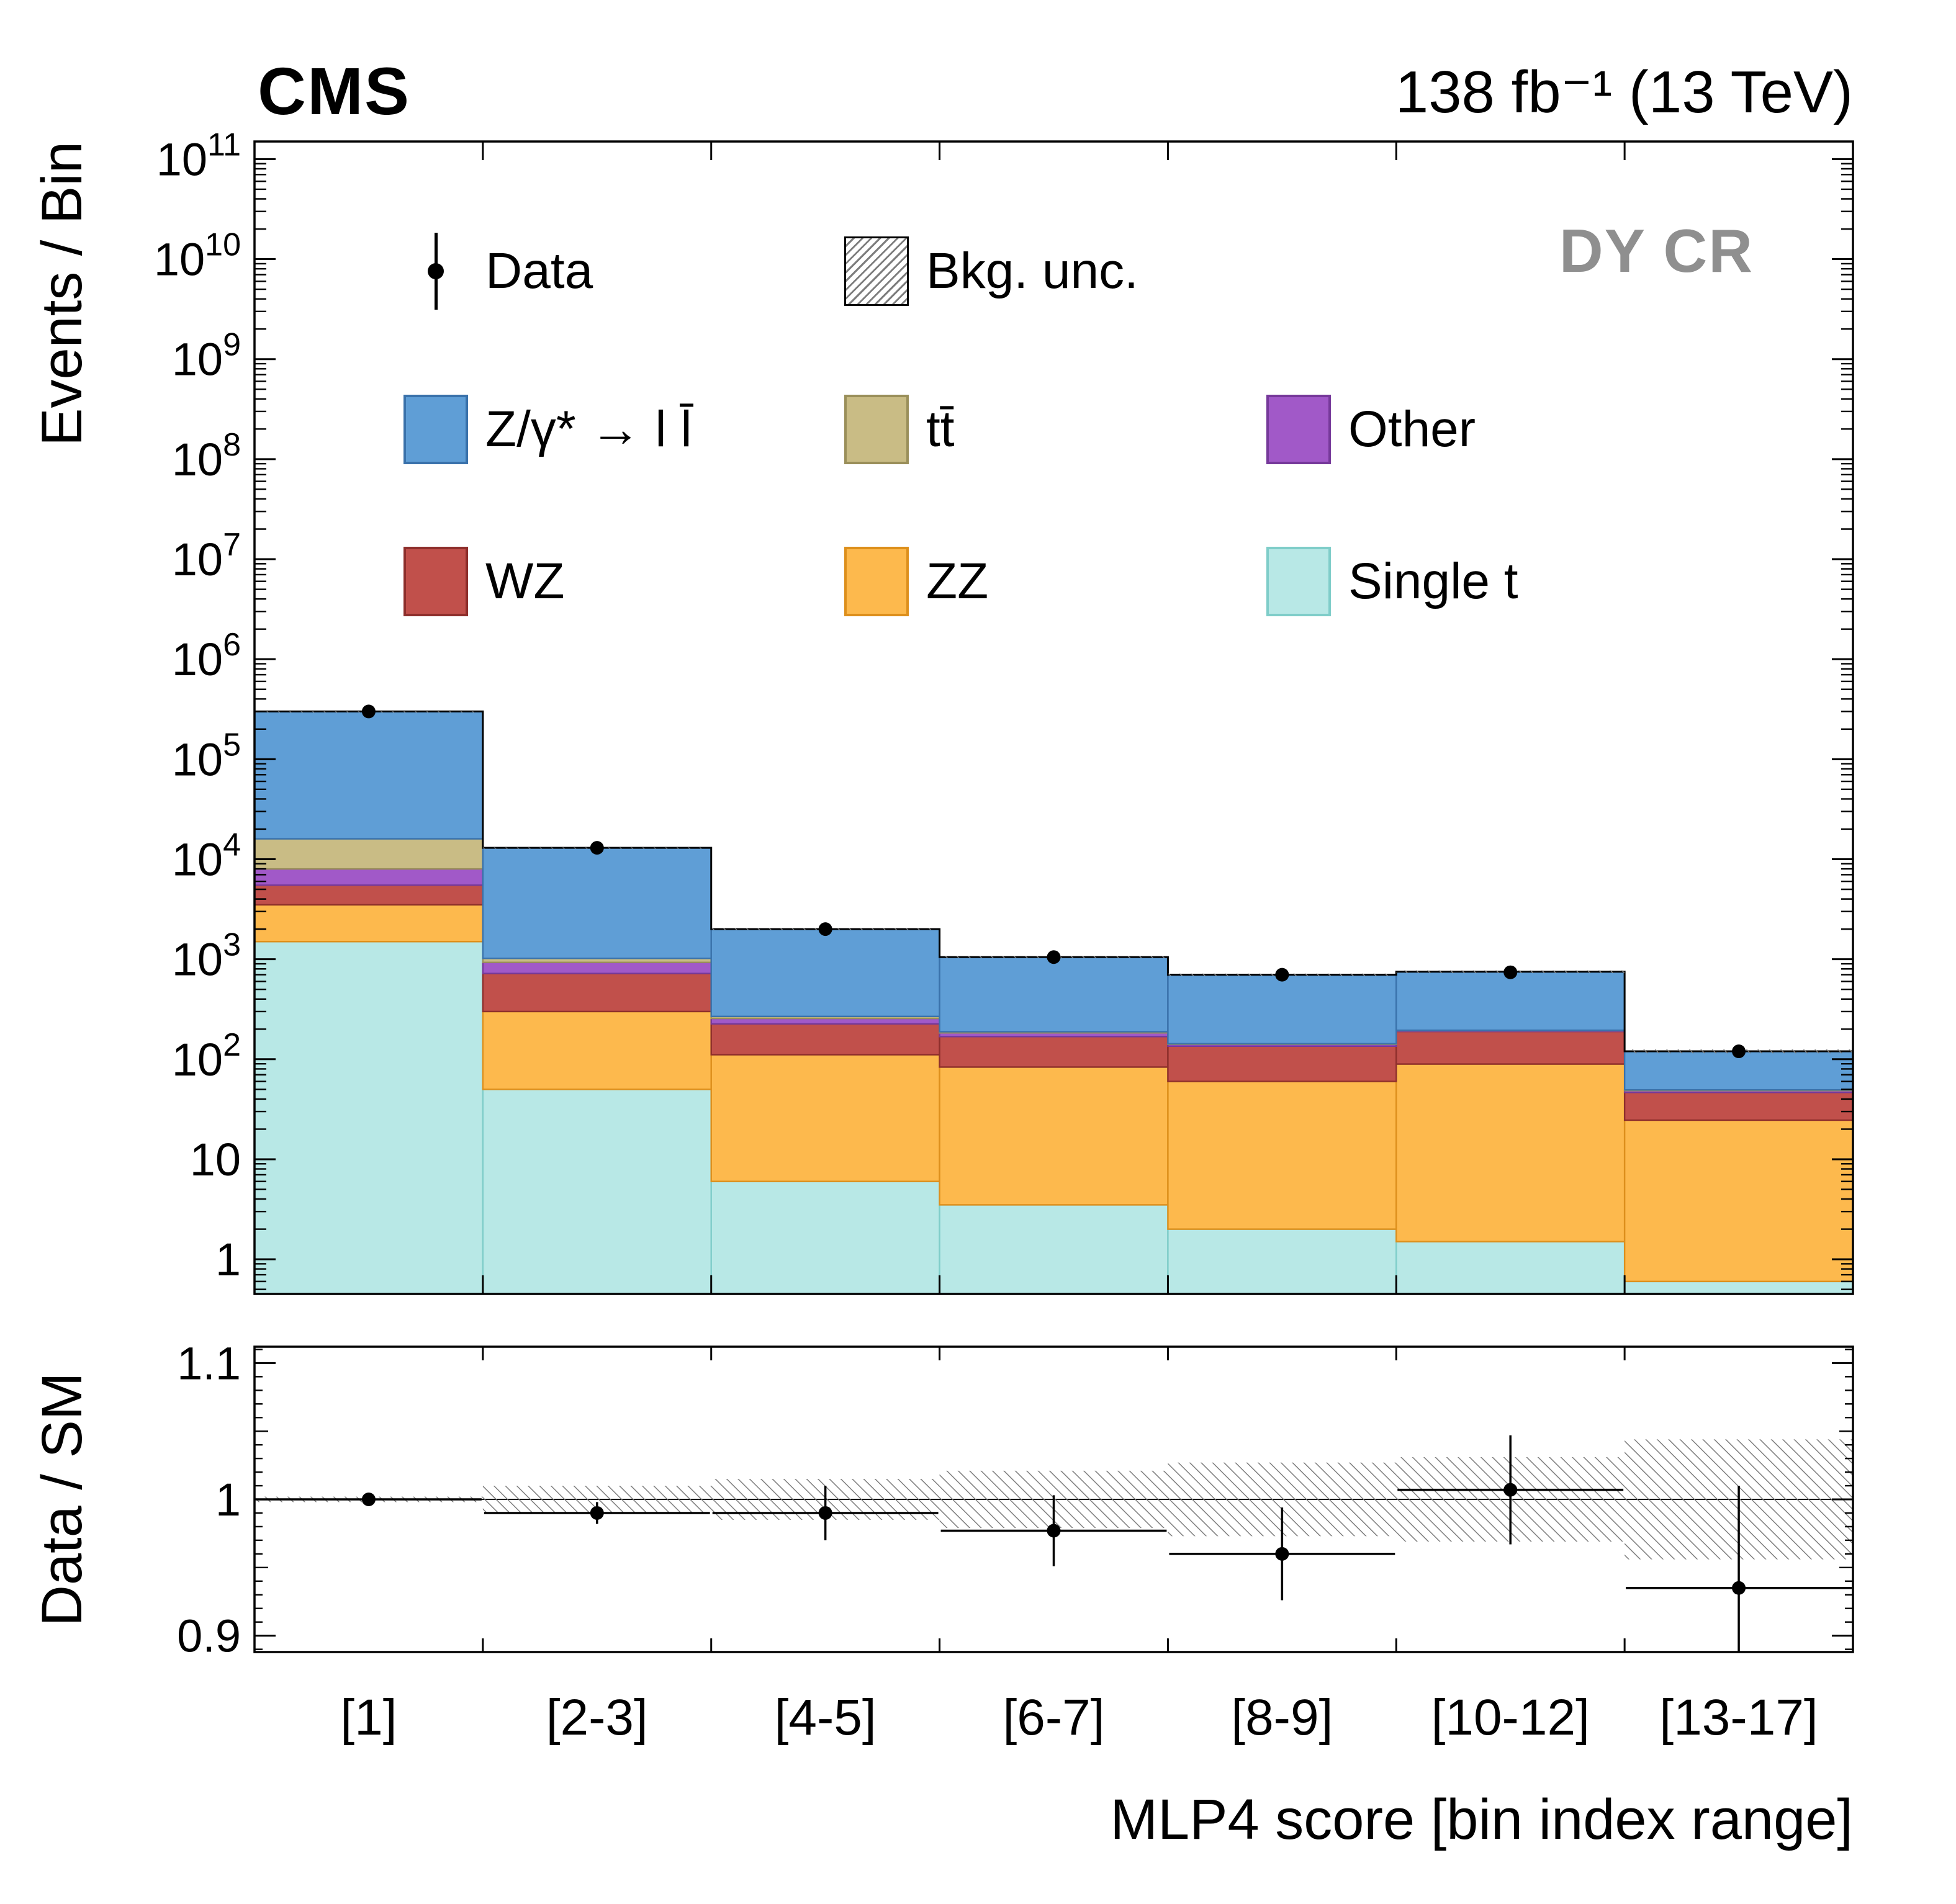  I want to click on legend-label-wz: WZ, so click(525, 581).